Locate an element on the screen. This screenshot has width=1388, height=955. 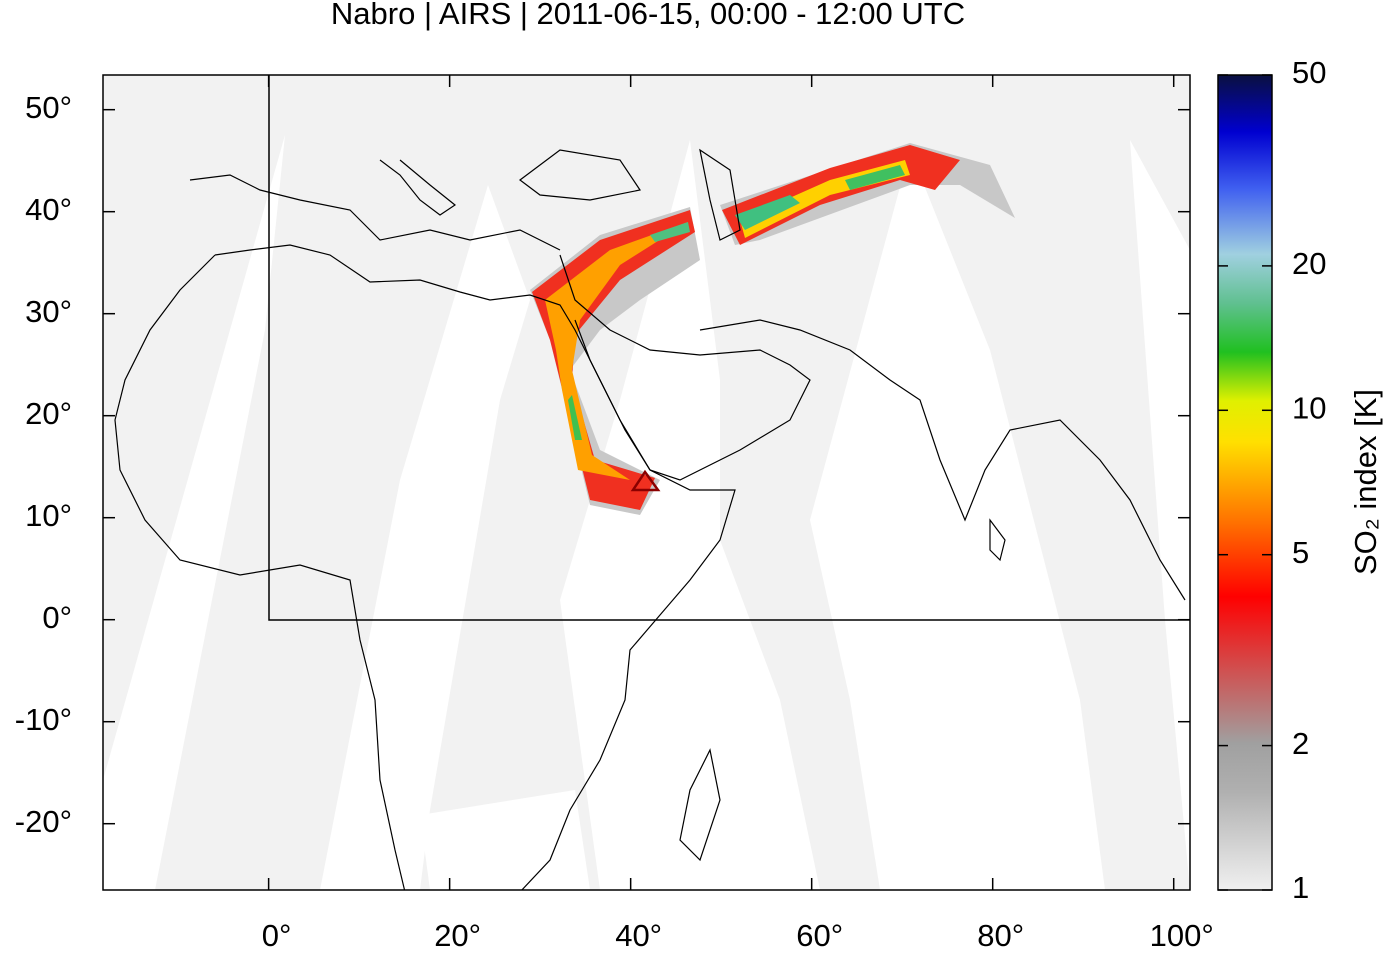
x-tick-label: 20° is located at coordinates (457, 934).